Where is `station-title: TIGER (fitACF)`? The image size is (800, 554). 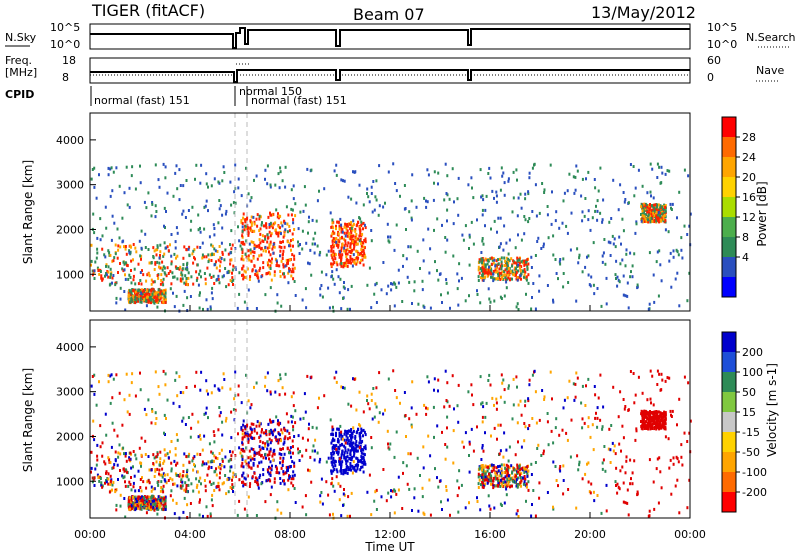
station-title: TIGER (fitACF) is located at coordinates (148, 10).